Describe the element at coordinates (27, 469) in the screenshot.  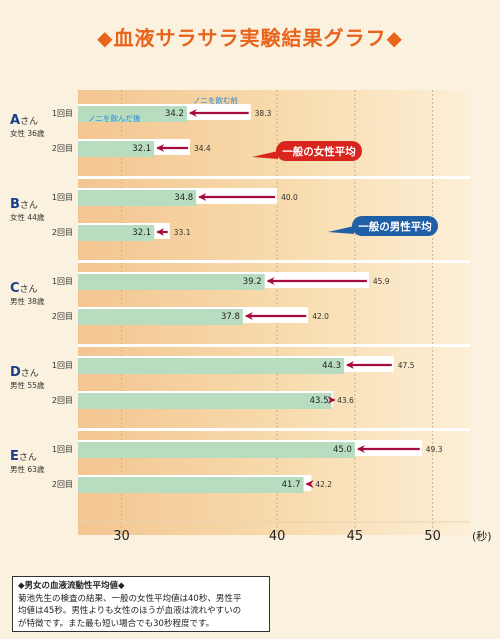
I see `person-info: 男性 63歳` at that location.